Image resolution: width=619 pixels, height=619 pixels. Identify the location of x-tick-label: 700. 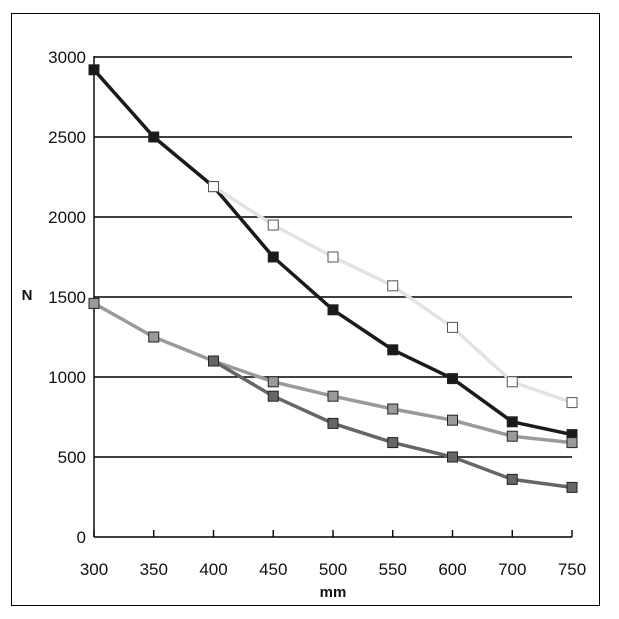
(512, 569).